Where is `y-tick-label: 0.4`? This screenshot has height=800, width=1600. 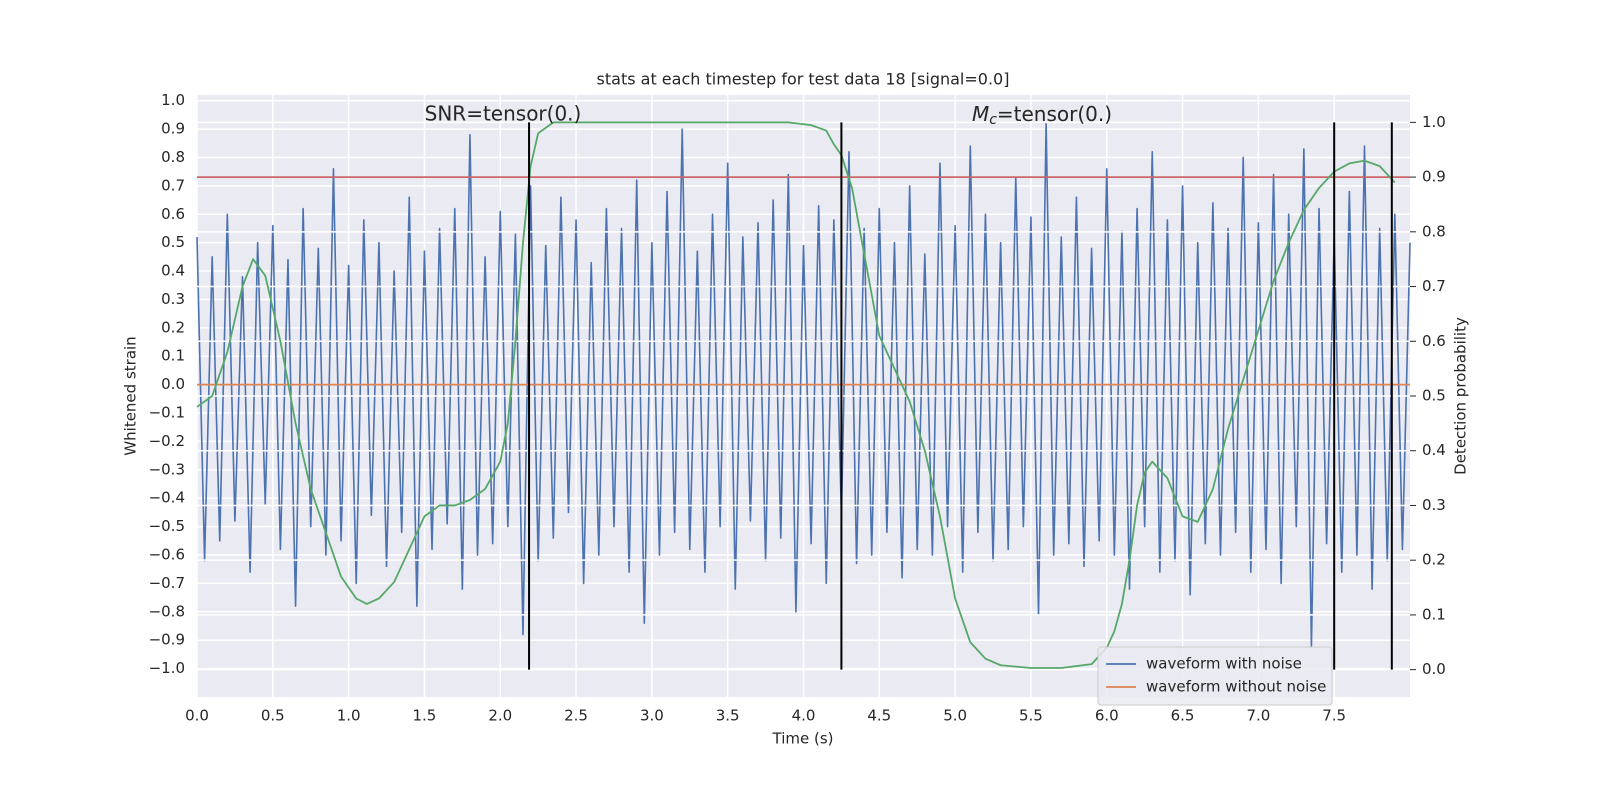 y-tick-label: 0.4 is located at coordinates (173, 271).